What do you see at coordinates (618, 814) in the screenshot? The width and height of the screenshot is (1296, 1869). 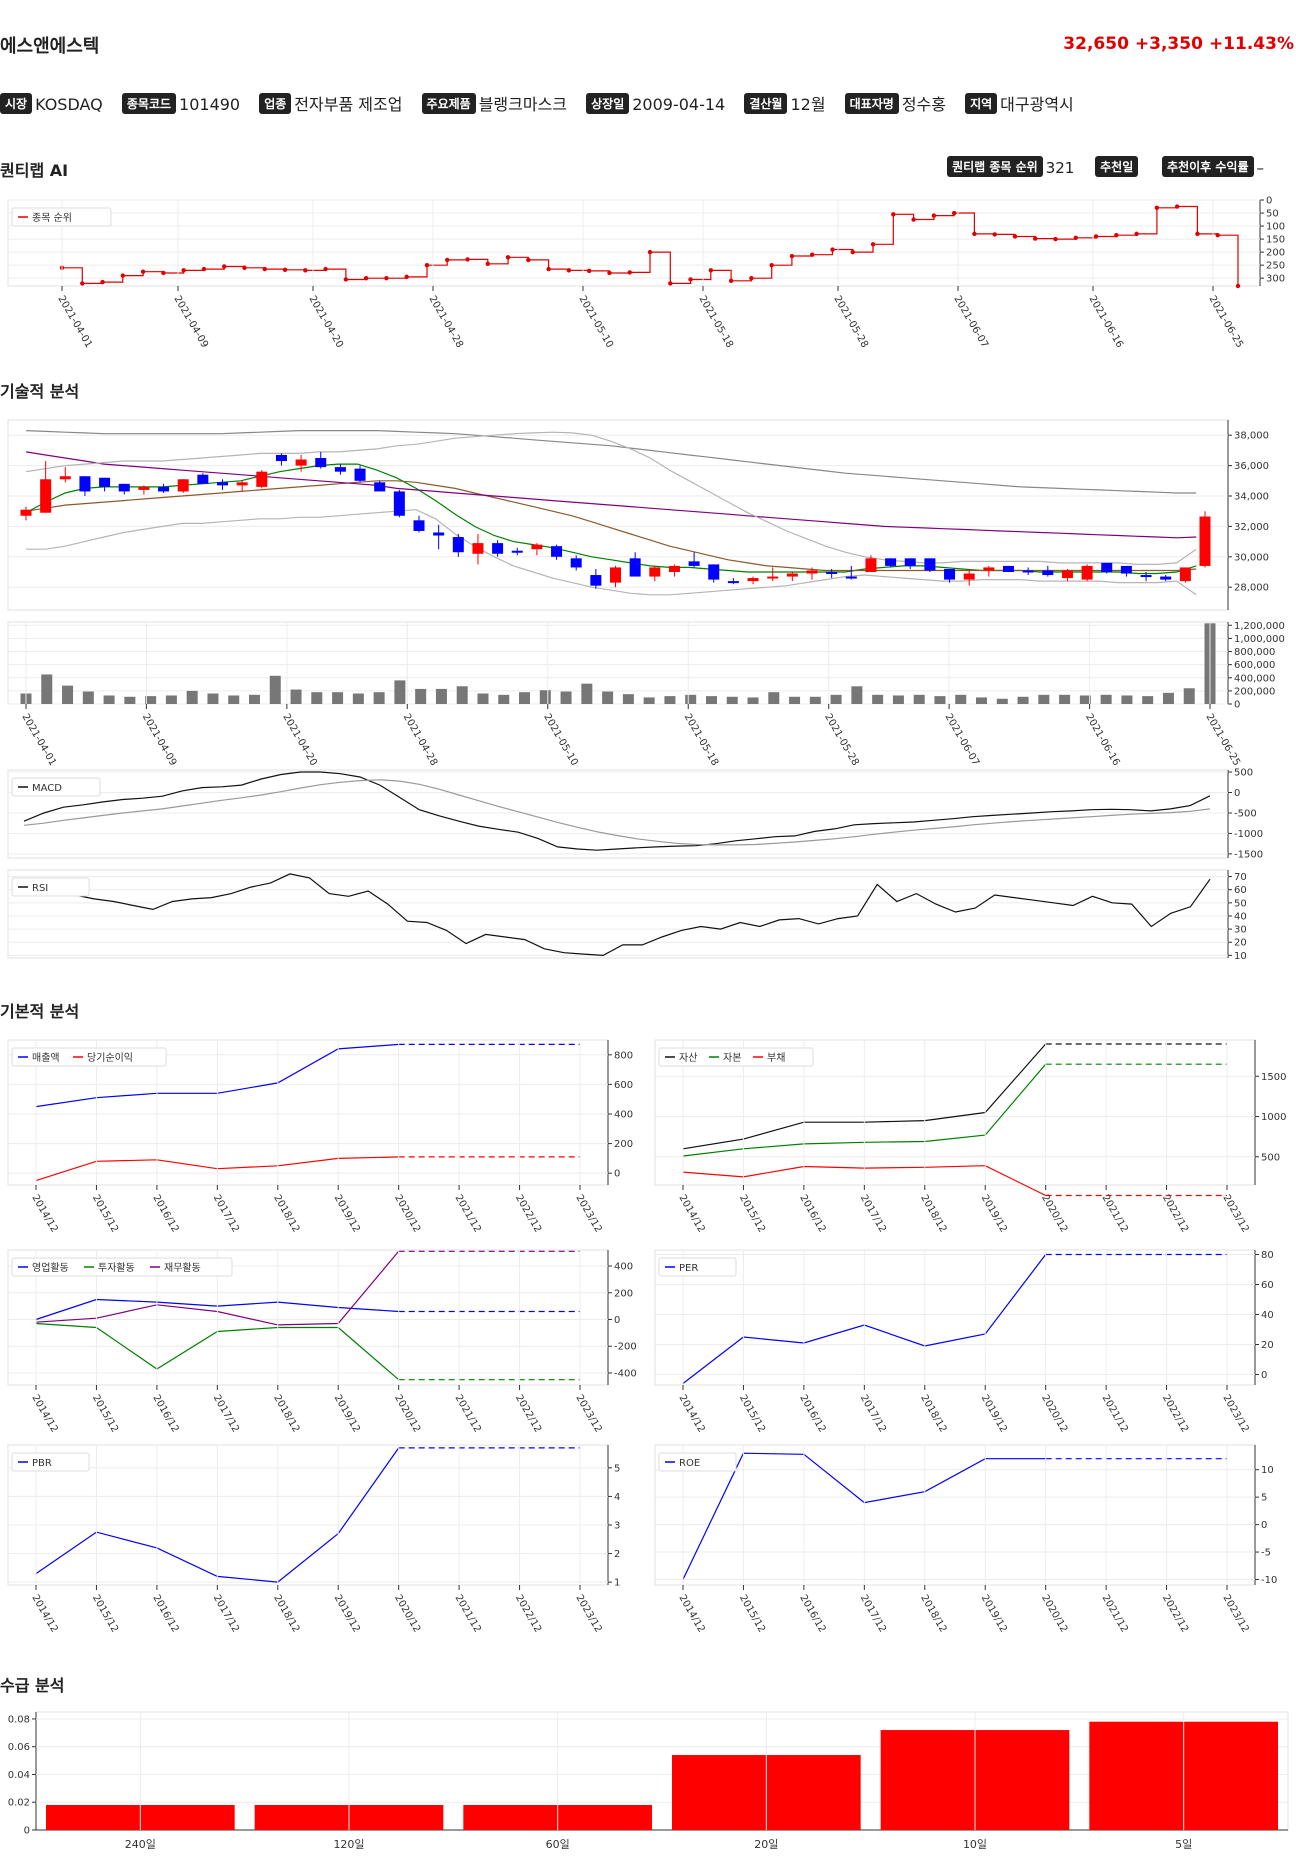 I see `macd-frame` at bounding box center [618, 814].